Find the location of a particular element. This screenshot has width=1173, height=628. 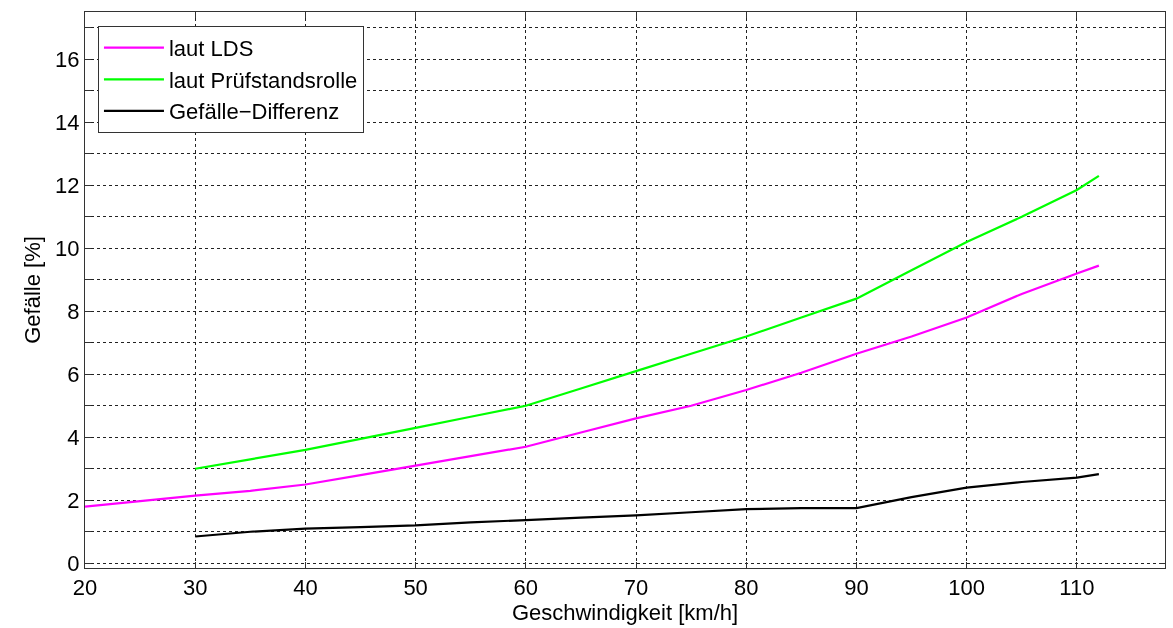

legend-label: Gefälle−Differenz is located at coordinates (254, 112).